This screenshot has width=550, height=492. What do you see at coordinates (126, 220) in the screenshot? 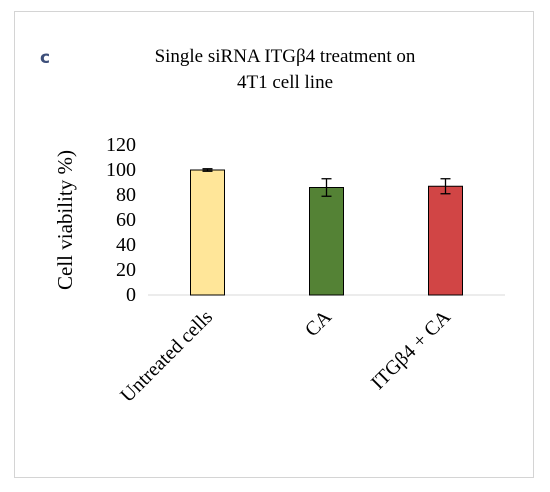
I see `y-tick-label-3: 60` at bounding box center [126, 220].